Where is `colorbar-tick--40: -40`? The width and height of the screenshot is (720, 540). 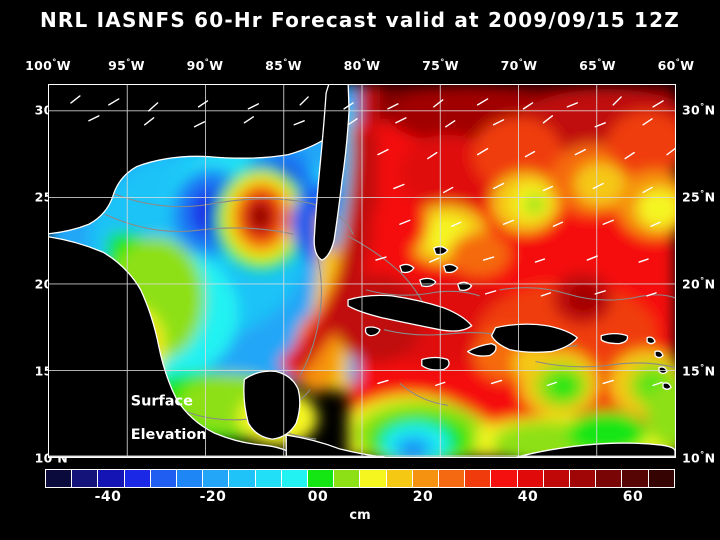 colorbar-tick--40: -40 is located at coordinates (108, 497).